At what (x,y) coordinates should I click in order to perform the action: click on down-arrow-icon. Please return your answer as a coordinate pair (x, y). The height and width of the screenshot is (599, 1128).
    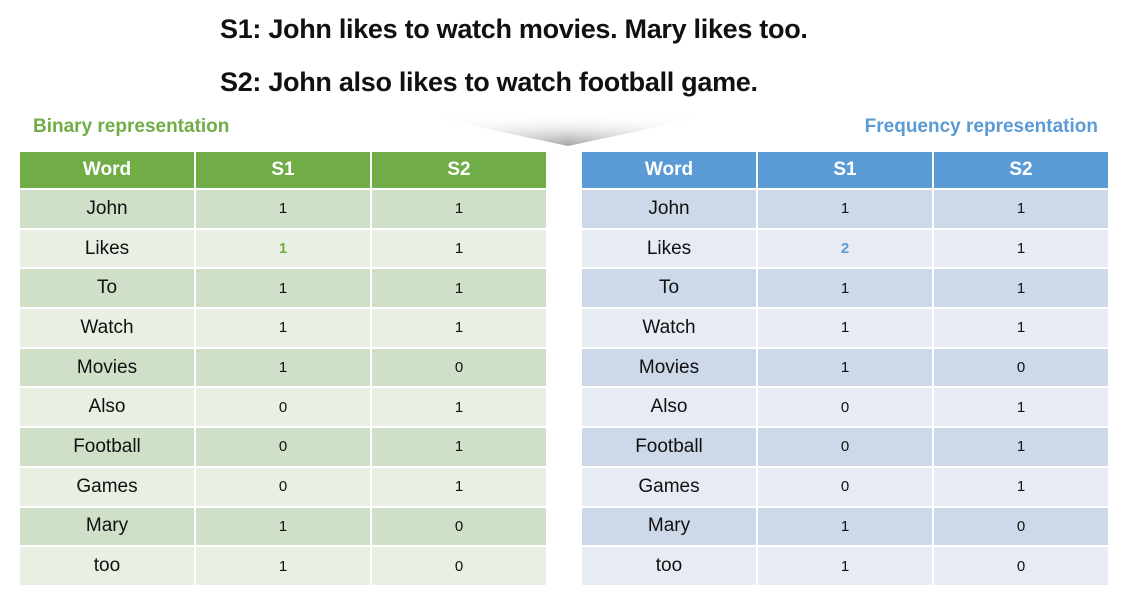
    Looking at the image, I should click on (568, 130).